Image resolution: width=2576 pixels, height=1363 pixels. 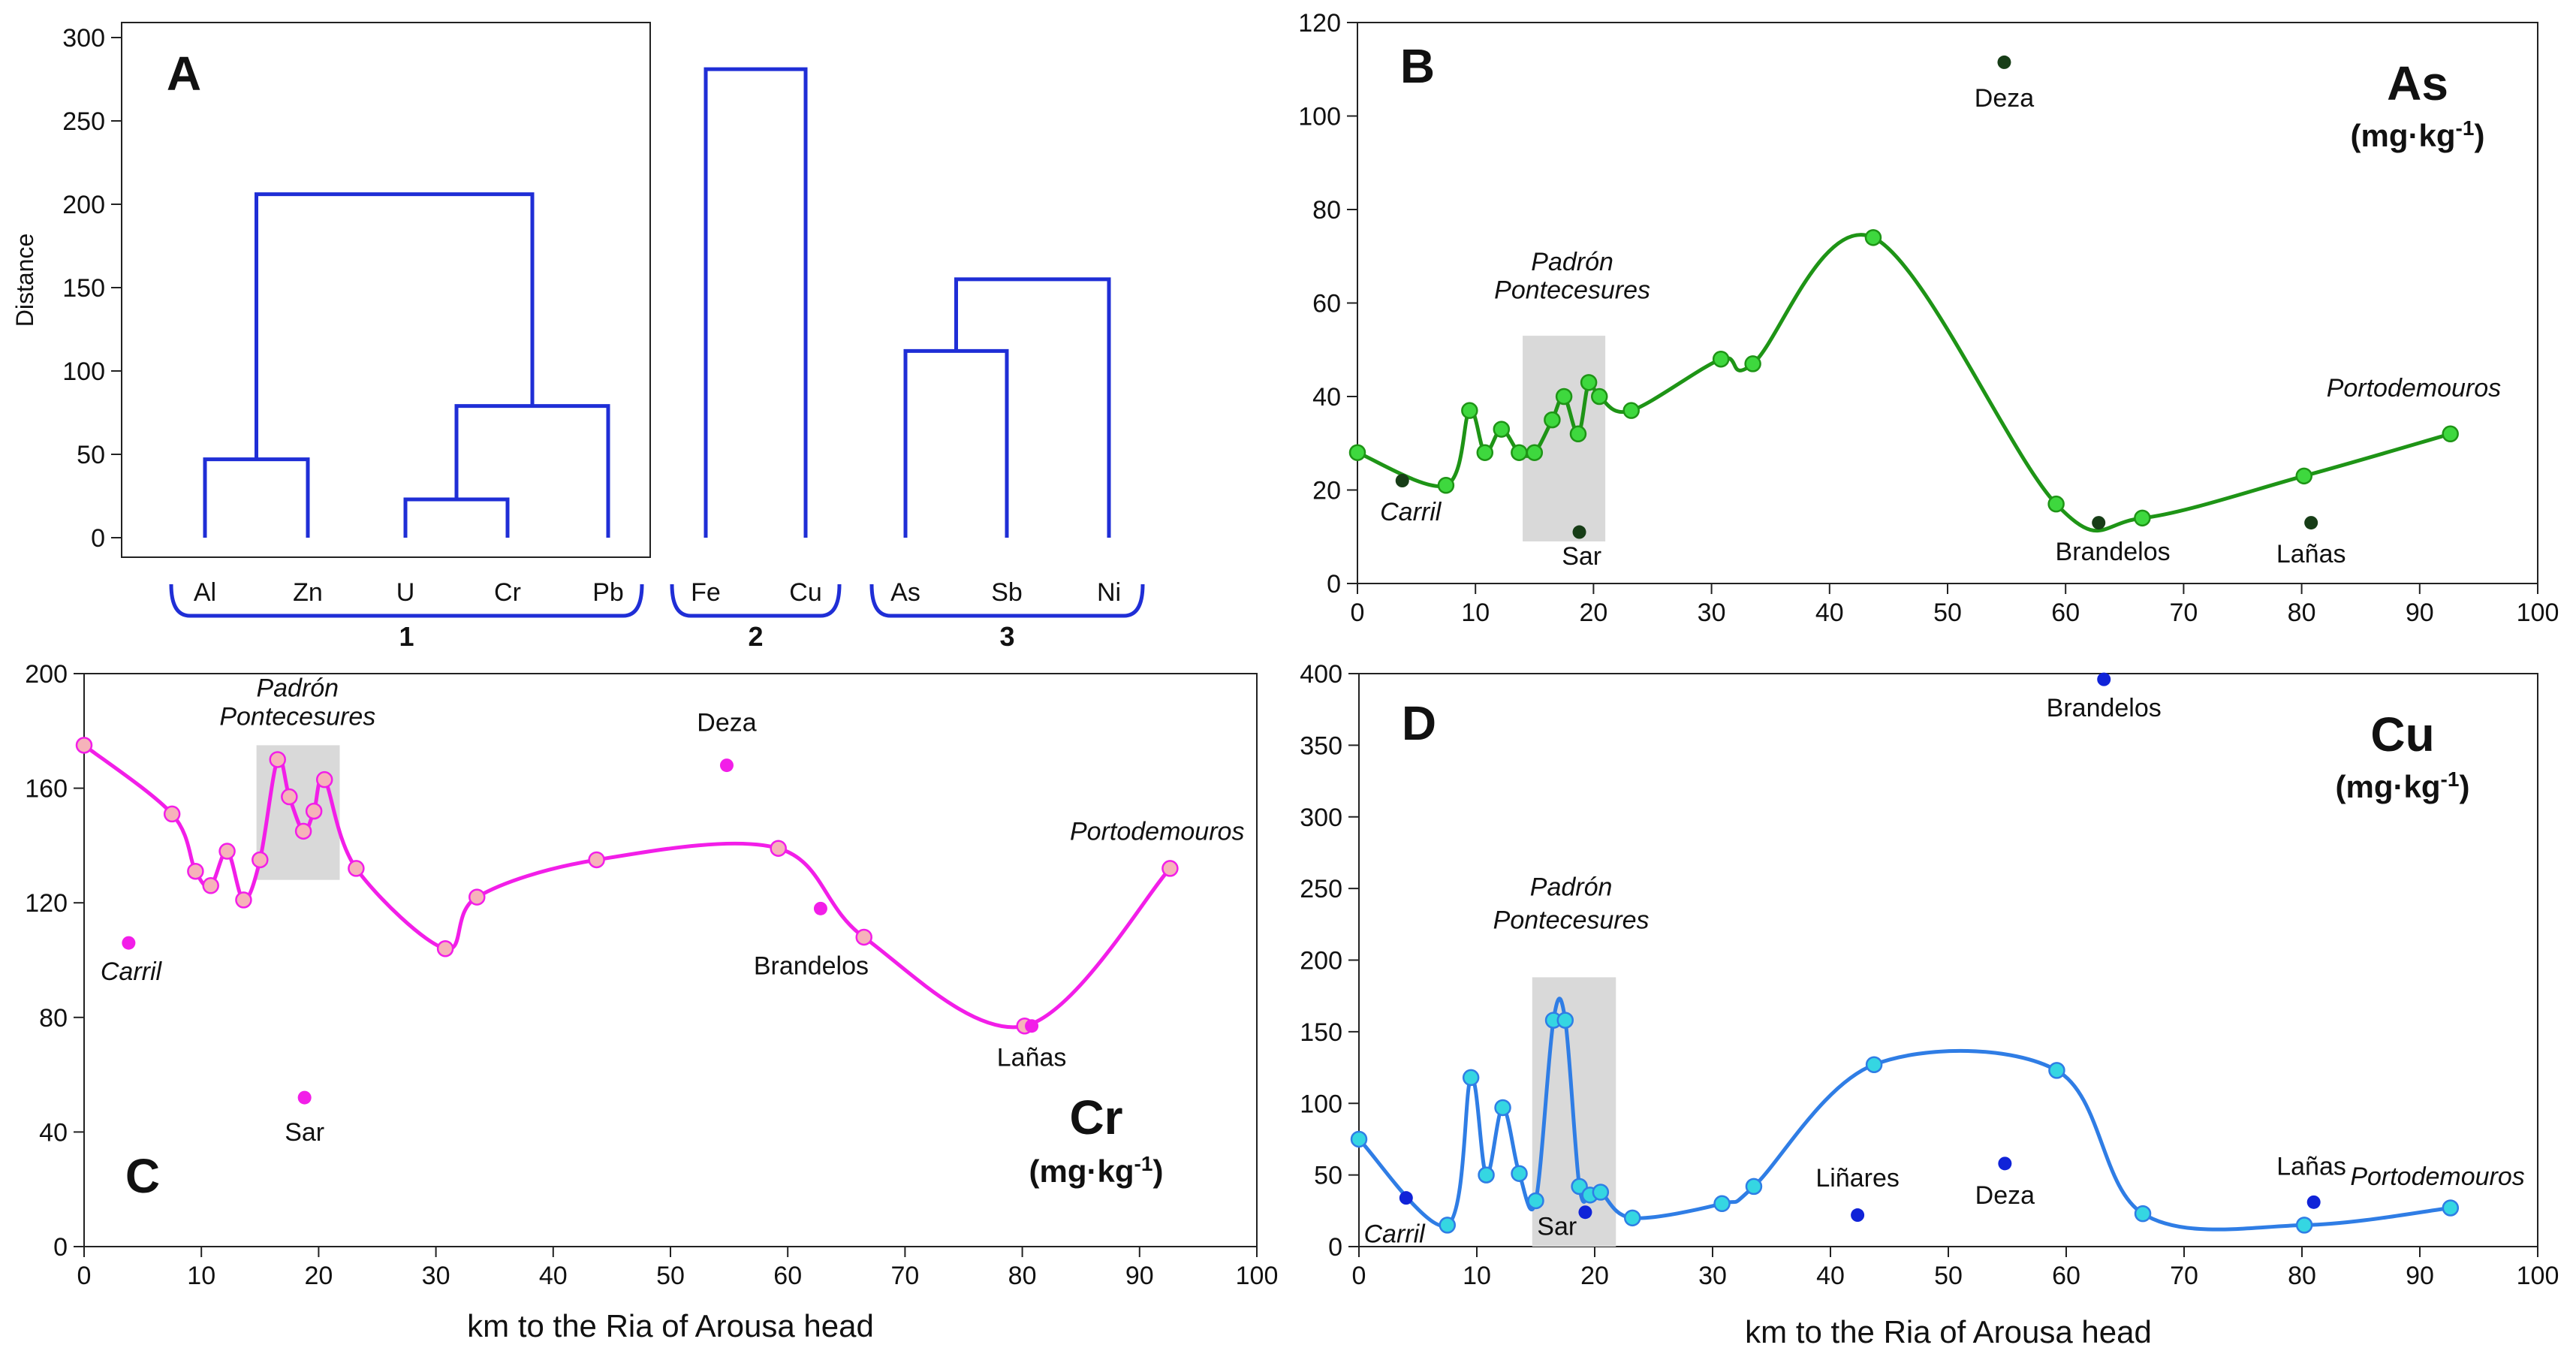 What do you see at coordinates (83, 122) in the screenshot?
I see `panel-a-ytick-label: 250` at bounding box center [83, 122].